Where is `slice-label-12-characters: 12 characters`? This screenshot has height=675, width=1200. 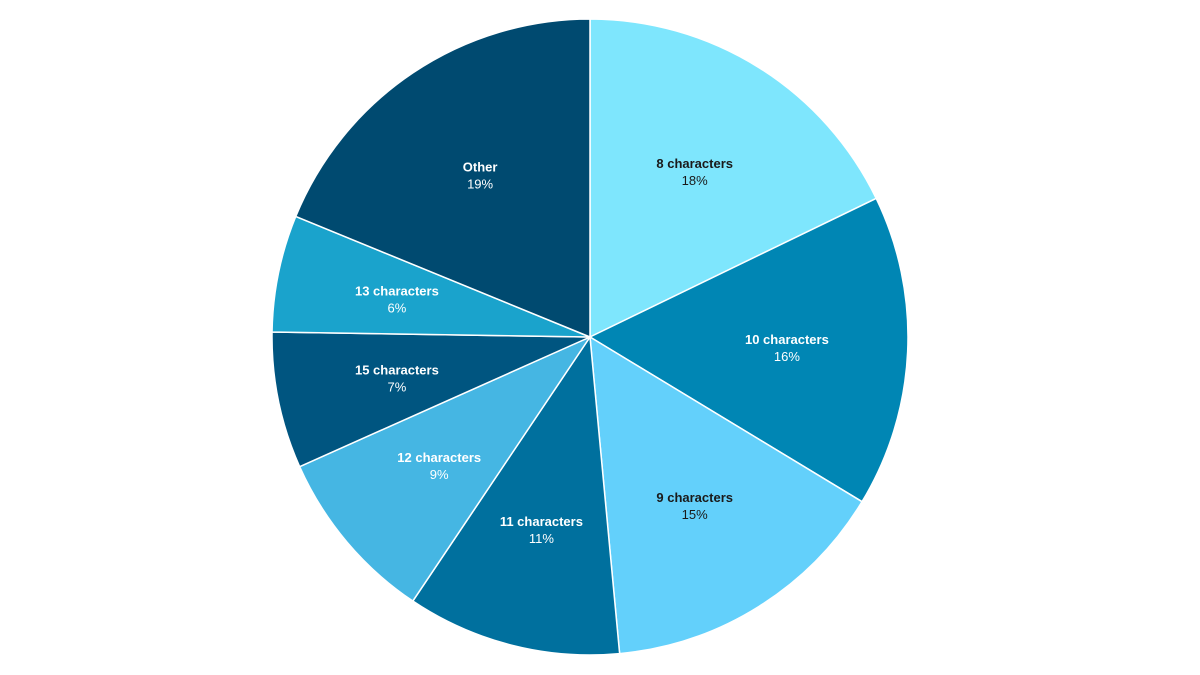 slice-label-12-characters: 12 characters is located at coordinates (439, 457).